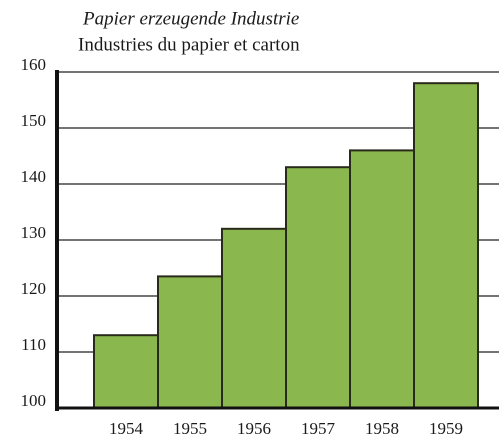  What do you see at coordinates (34, 176) in the screenshot?
I see `y-tick-label: 140` at bounding box center [34, 176].